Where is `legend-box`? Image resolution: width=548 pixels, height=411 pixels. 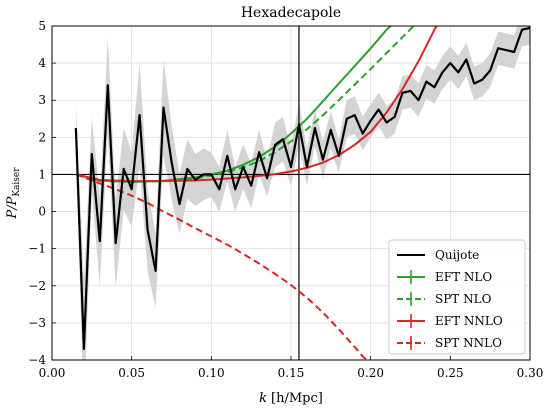 legend-box is located at coordinates (457, 297).